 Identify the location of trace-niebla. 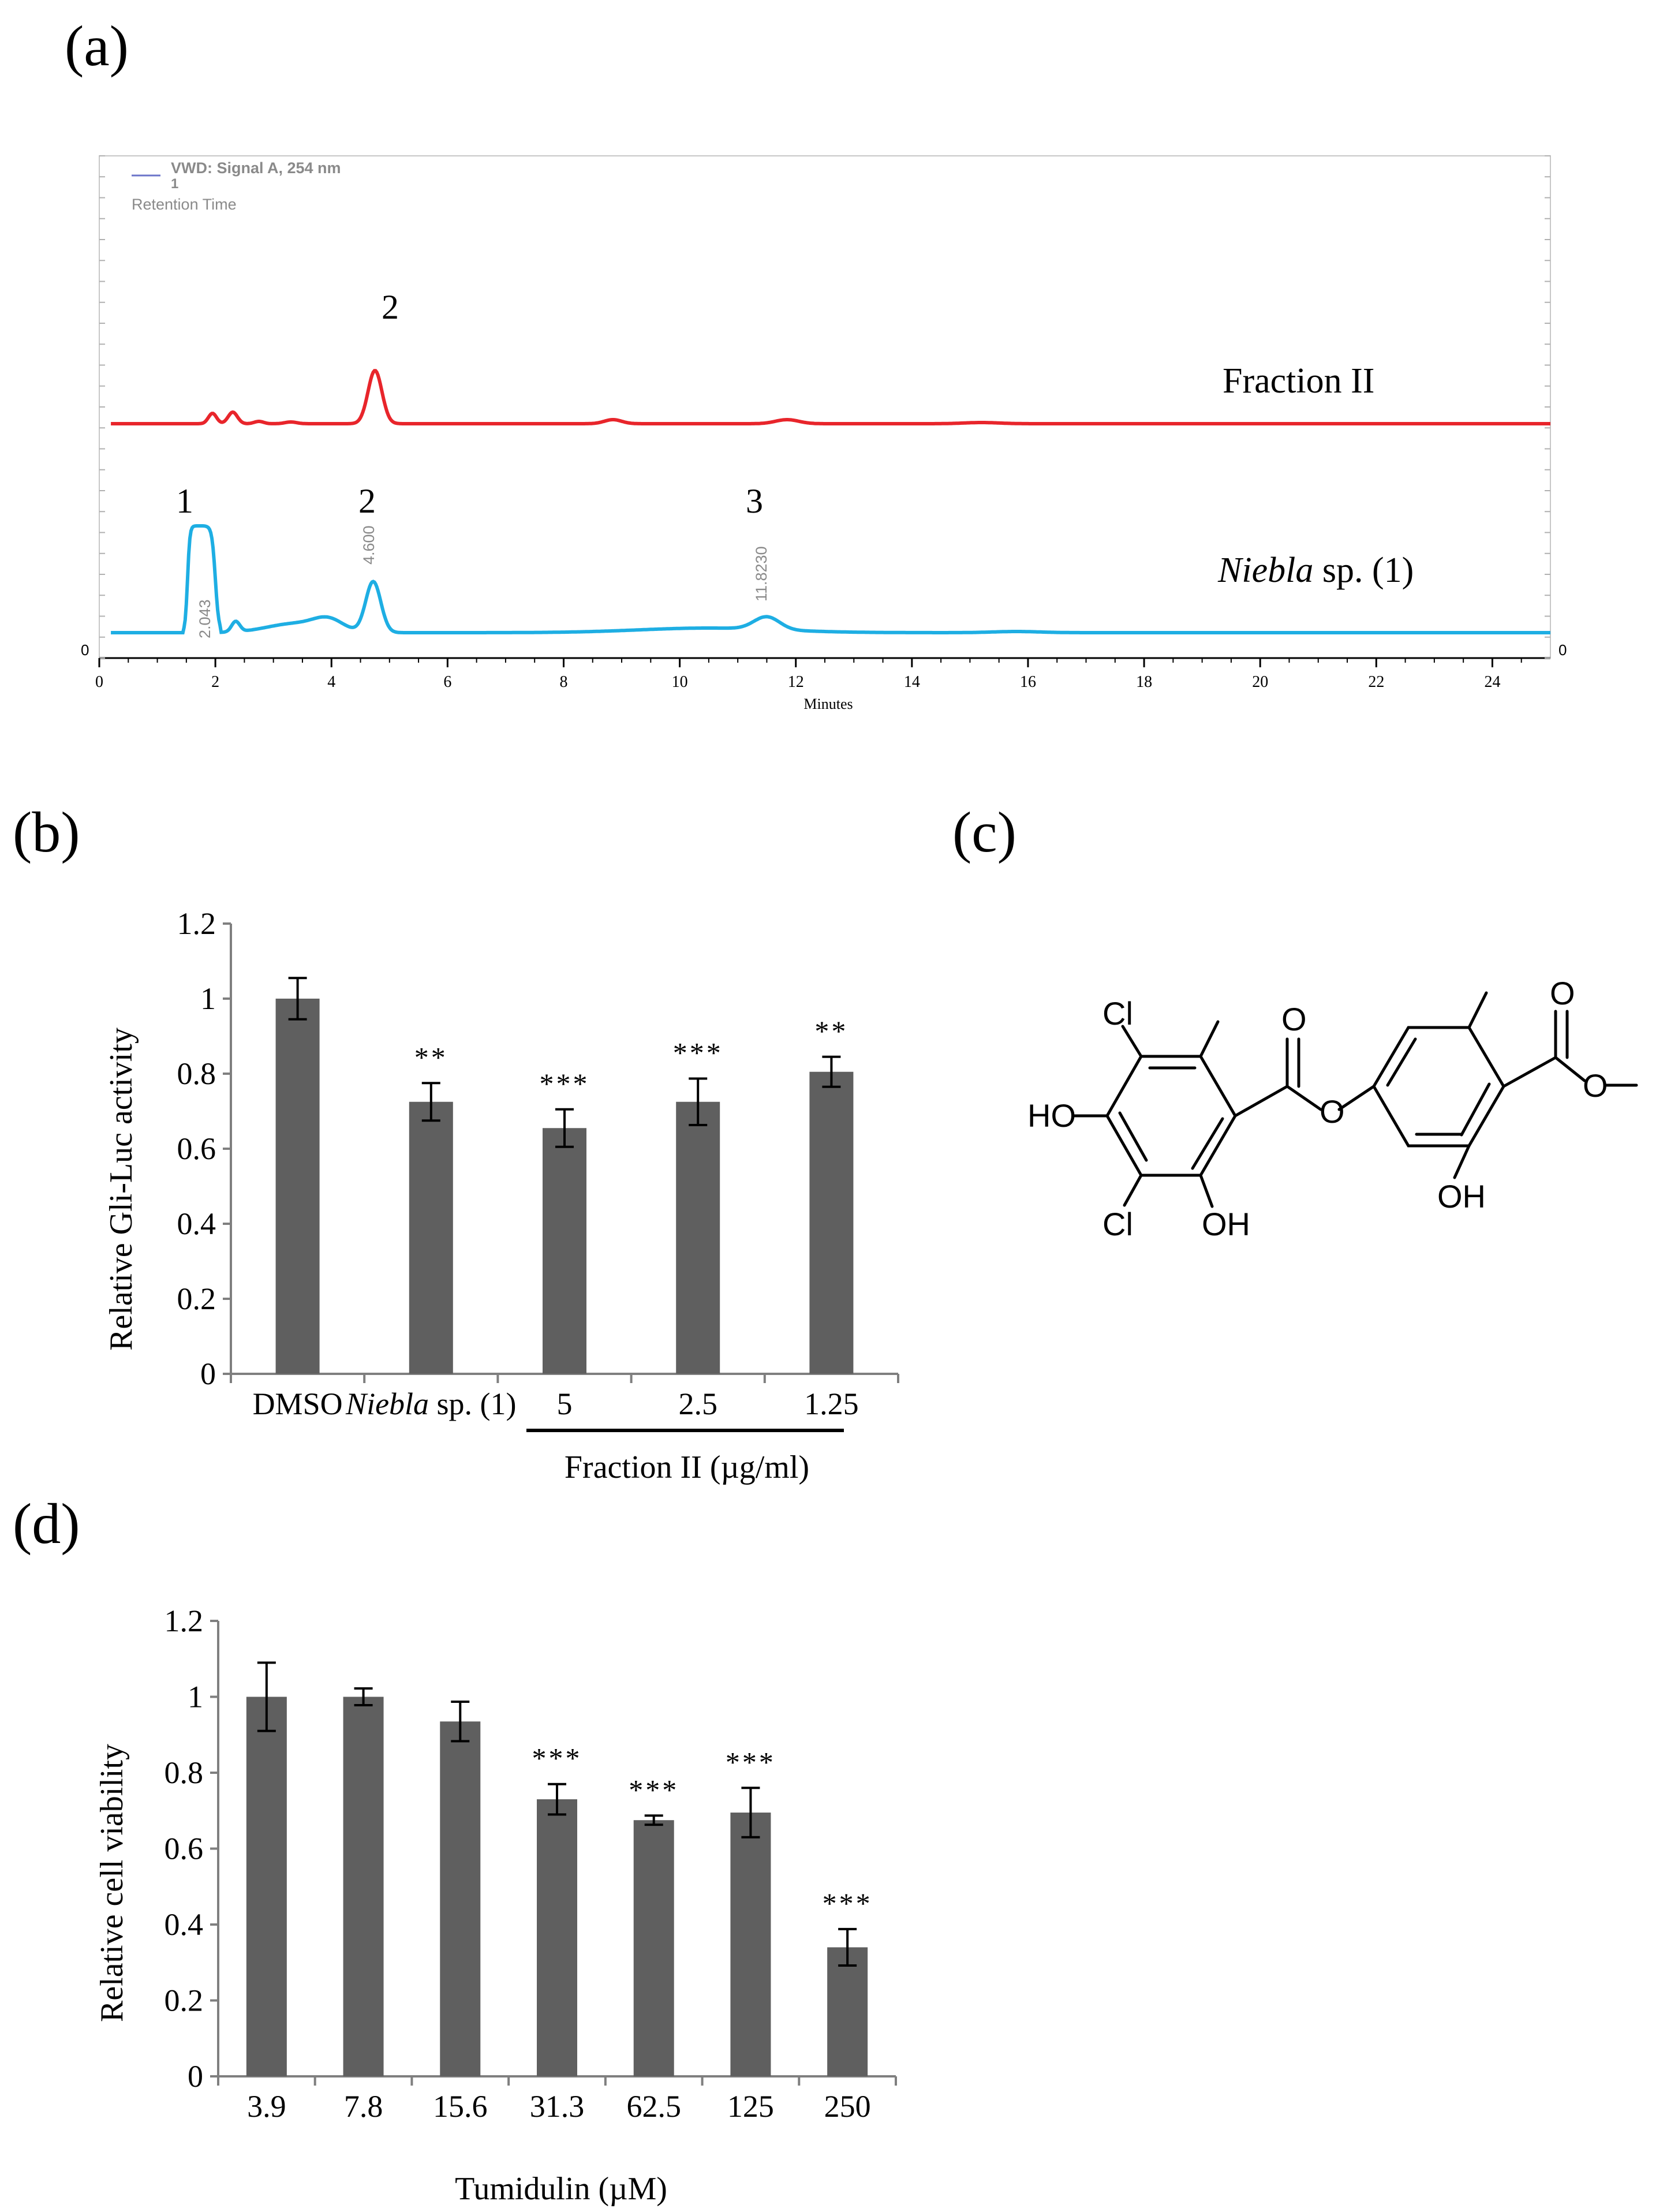
(830, 579).